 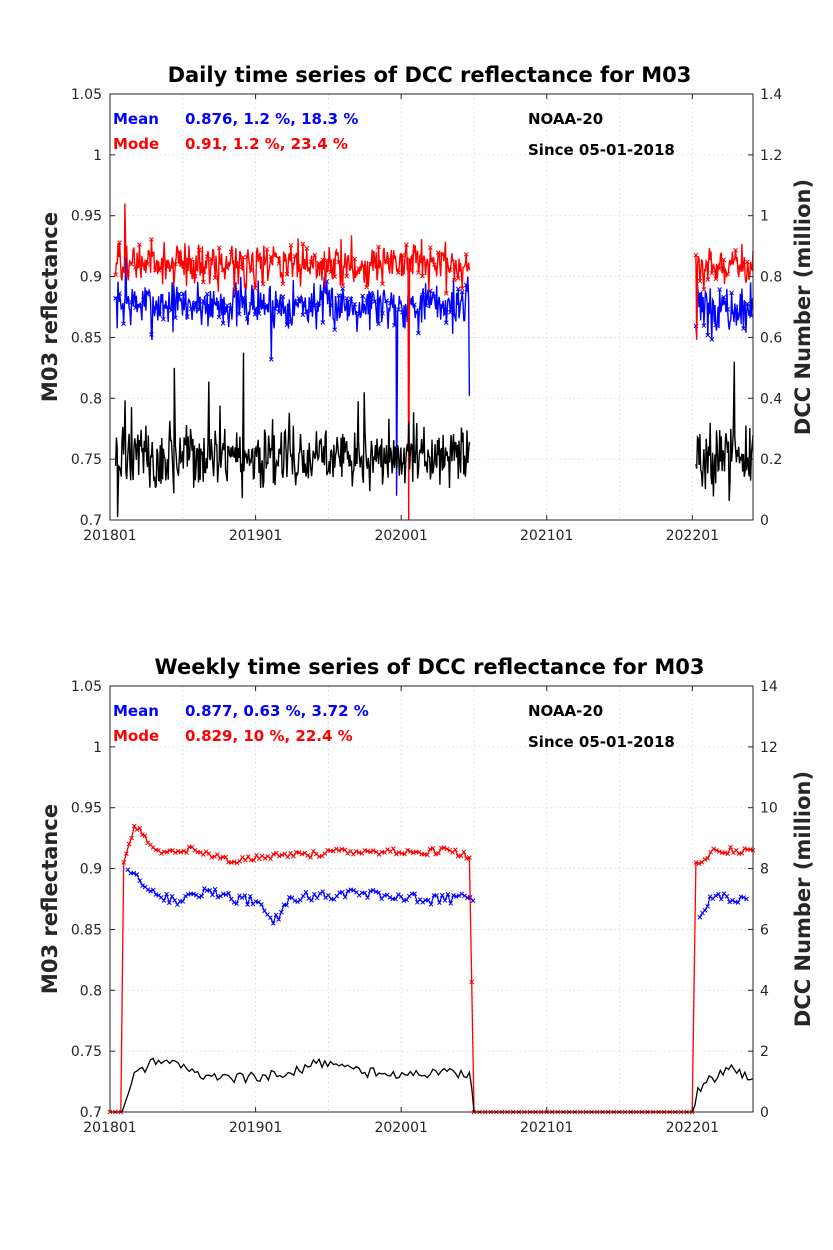 What do you see at coordinates (266, 144) in the screenshot?
I see `annotation-mode-values: 0.91, 1.2 %, 23.4 %` at bounding box center [266, 144].